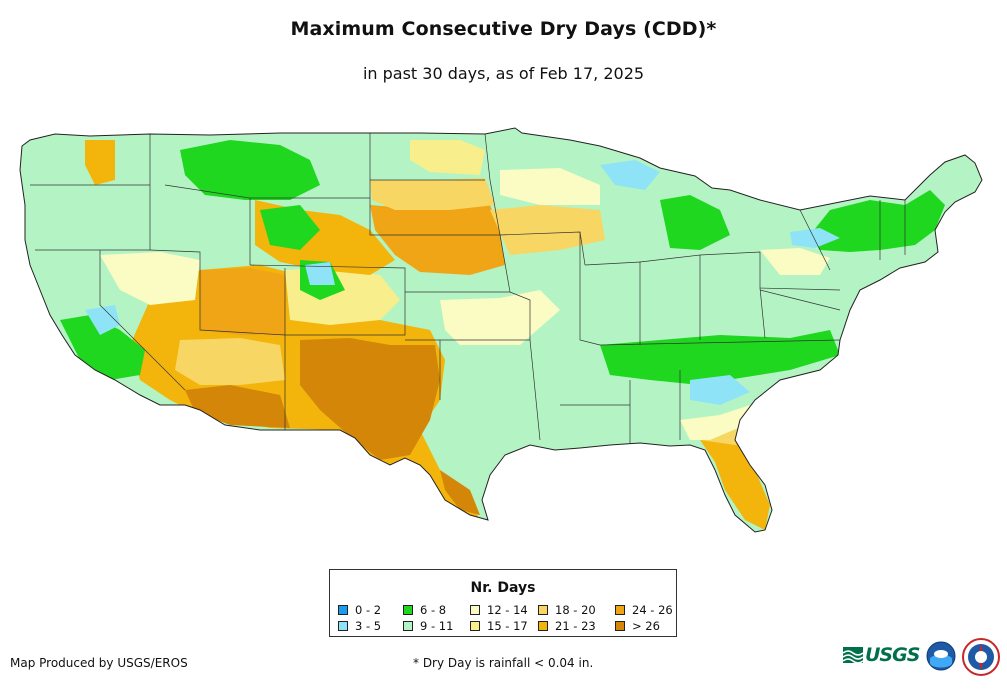  What do you see at coordinates (368, 626) in the screenshot?
I see `legend-label: 3 - 5` at bounding box center [368, 626].